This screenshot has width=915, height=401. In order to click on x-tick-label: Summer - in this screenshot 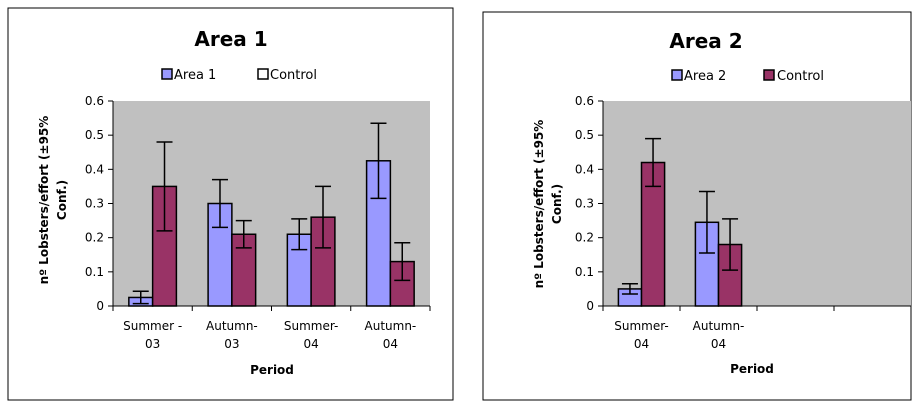, I will do `click(152, 326)`.